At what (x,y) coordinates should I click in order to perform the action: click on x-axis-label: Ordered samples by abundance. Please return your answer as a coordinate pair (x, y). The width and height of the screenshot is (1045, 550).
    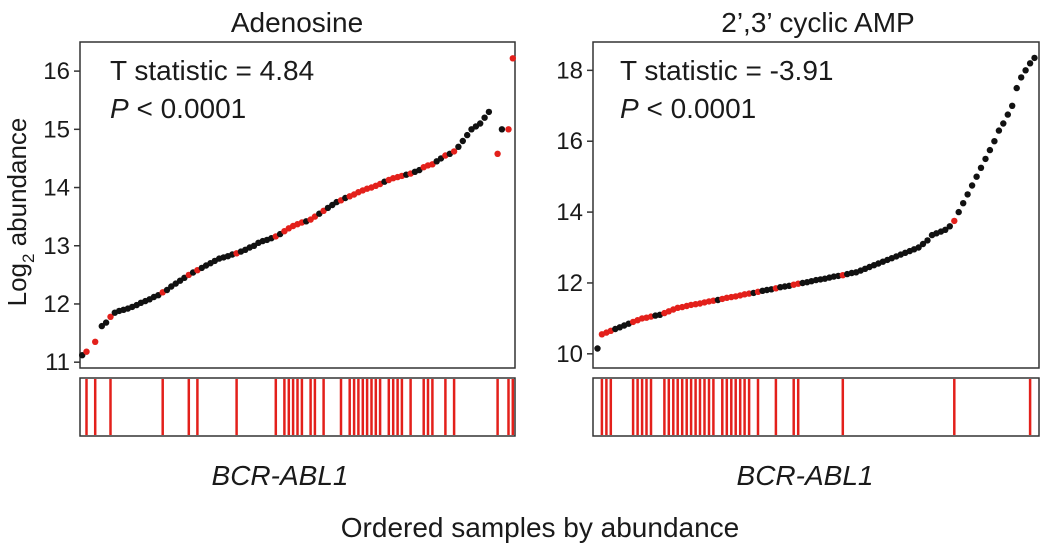
    Looking at the image, I should click on (540, 527).